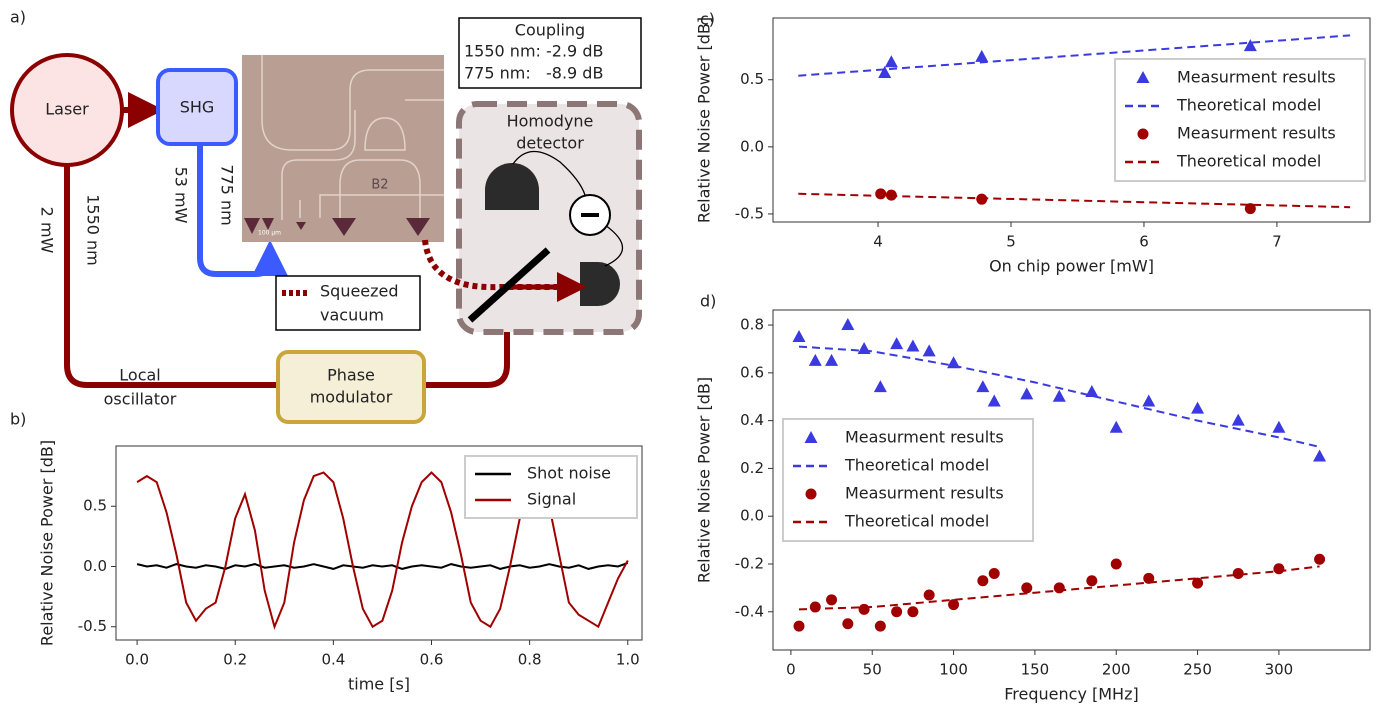  Describe the element at coordinates (1279, 670) in the screenshot. I see `x-tick-label: 300` at that location.